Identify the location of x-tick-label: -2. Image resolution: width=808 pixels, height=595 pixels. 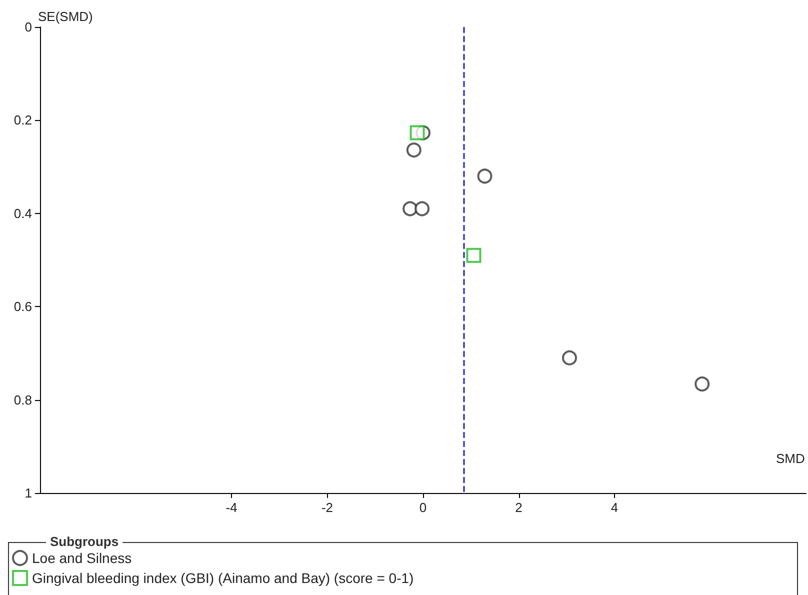
(327, 507).